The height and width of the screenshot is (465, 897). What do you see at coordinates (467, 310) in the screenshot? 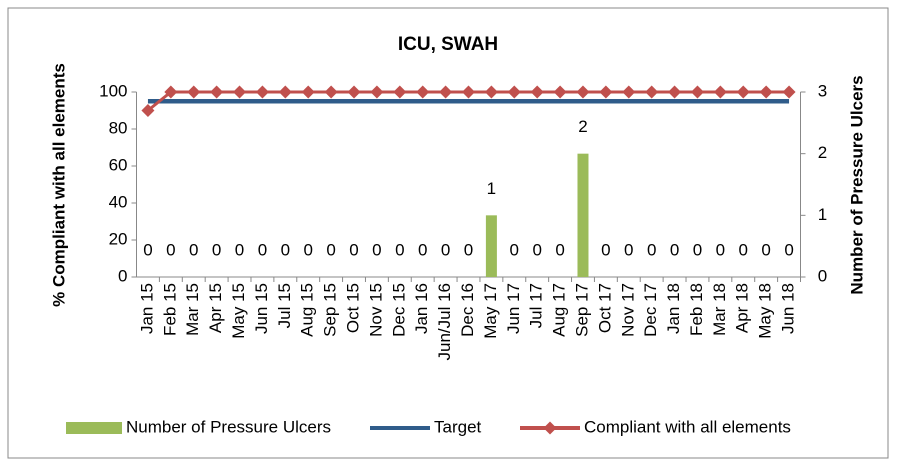
I see `x-tick-label: Dec 16` at bounding box center [467, 310].